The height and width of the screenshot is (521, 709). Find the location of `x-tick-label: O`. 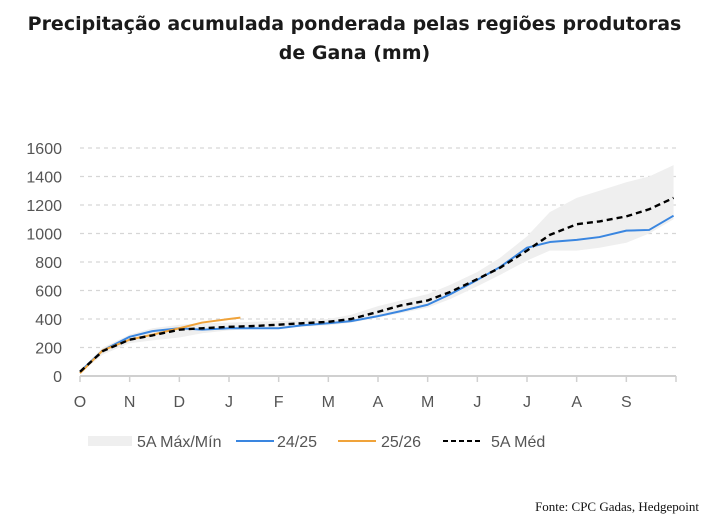

x-tick-label: O is located at coordinates (80, 402).